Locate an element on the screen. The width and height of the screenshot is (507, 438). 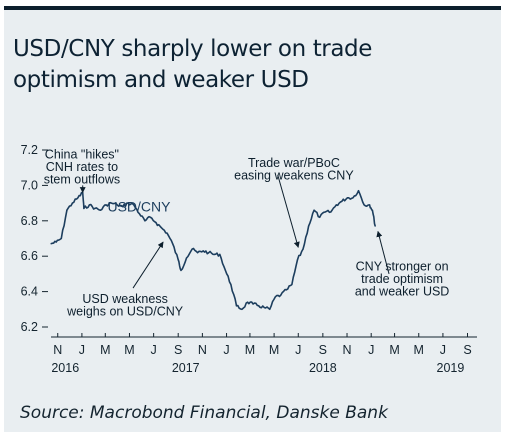
annotation-text: China "hikes" is located at coordinates (82, 155).